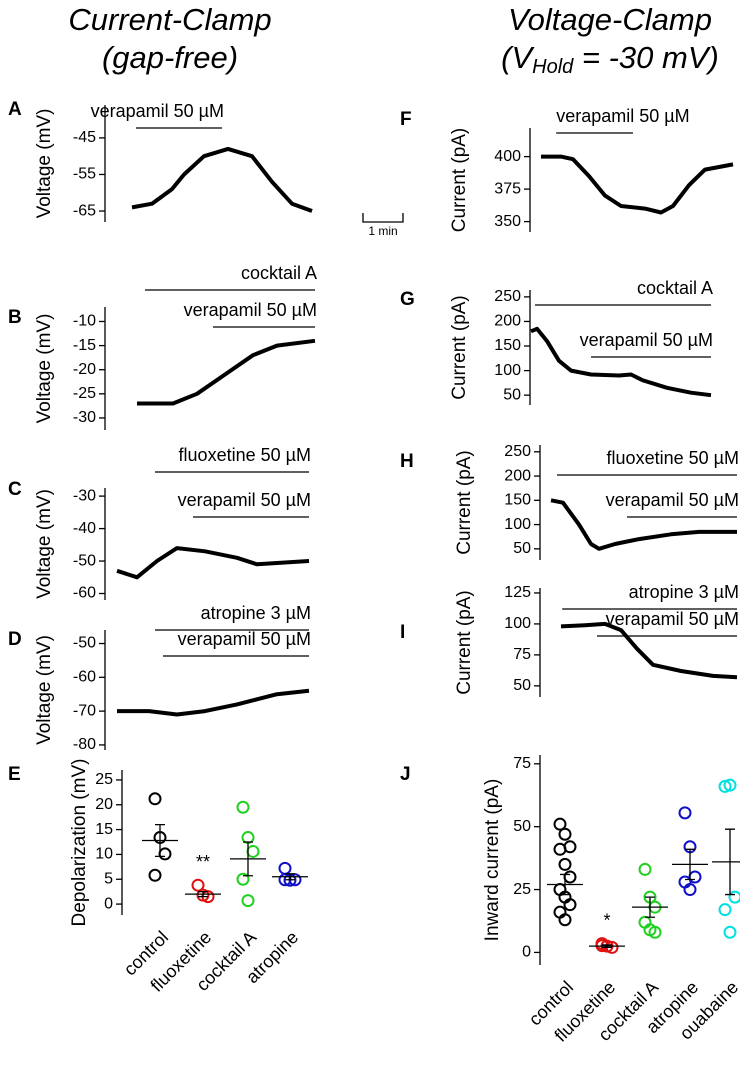 Image resolution: width=740 pixels, height=1076 pixels. I want to click on right-subtitle: (VHold = -30 mV), so click(610, 59).